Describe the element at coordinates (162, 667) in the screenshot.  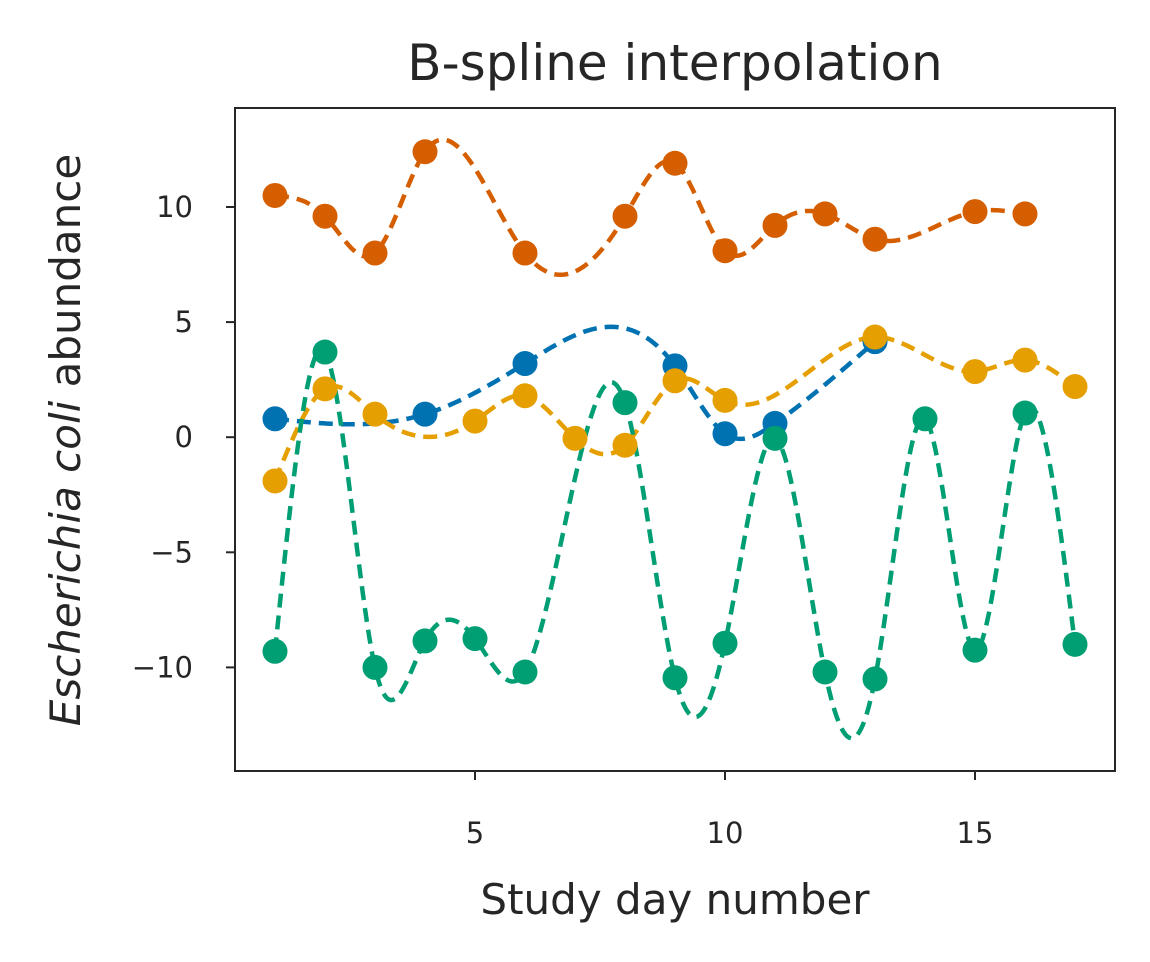
I see `y-tick-label: −10` at that location.